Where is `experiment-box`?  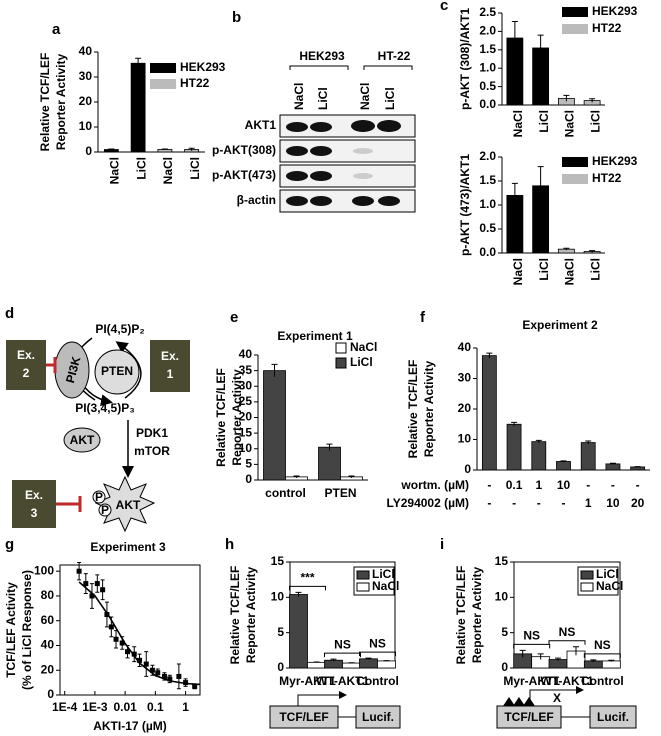
experiment-box is located at coordinates (26, 365).